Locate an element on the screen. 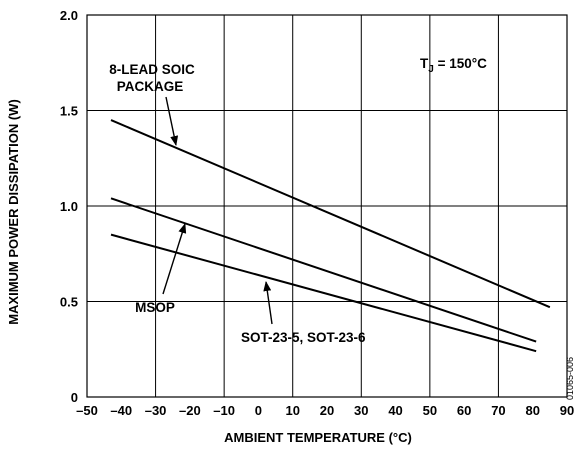 The height and width of the screenshot is (449, 582). x-tick-label: 70 is located at coordinates (498, 410).